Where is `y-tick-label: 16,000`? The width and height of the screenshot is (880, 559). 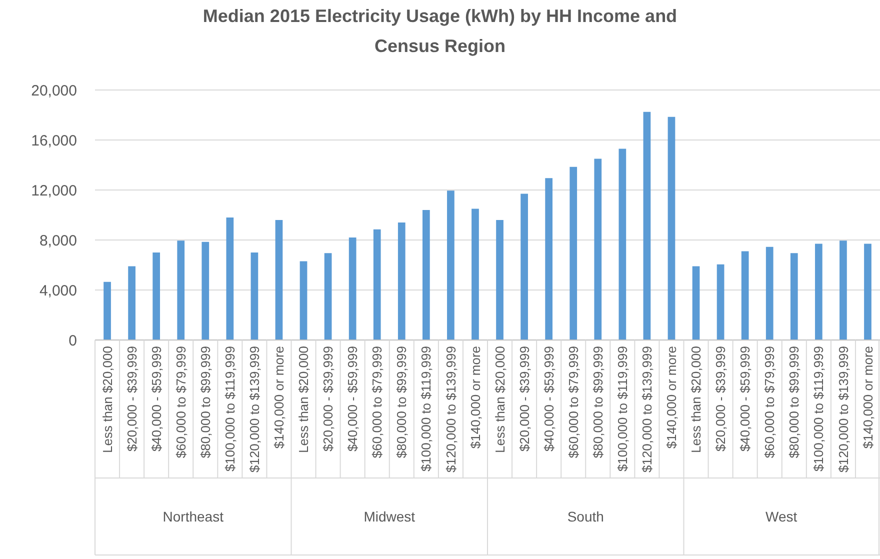 y-tick-label: 16,000 is located at coordinates (54, 141).